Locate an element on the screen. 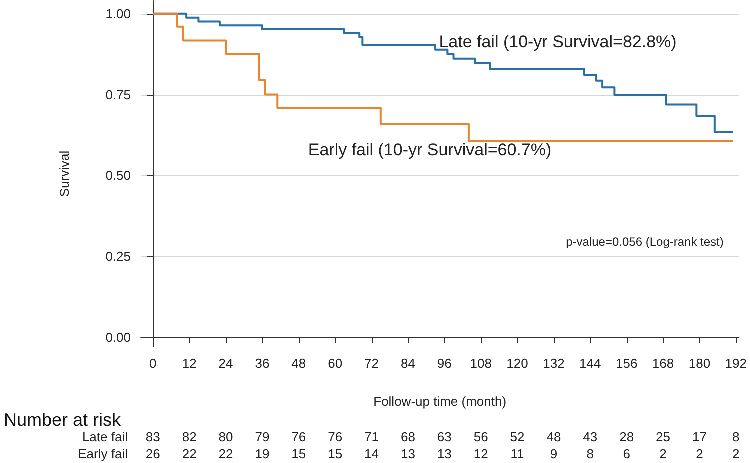 This screenshot has width=750, height=463. text: 56 is located at coordinates (481, 437).